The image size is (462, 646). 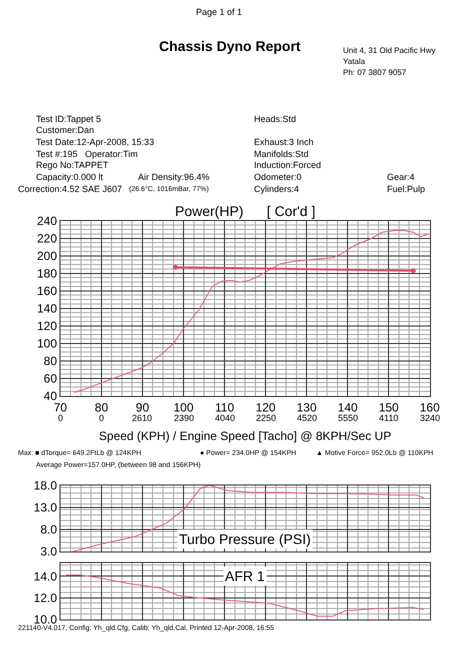 What do you see at coordinates (275, 119) in the screenshot?
I see `text: Heads:Std` at bounding box center [275, 119].